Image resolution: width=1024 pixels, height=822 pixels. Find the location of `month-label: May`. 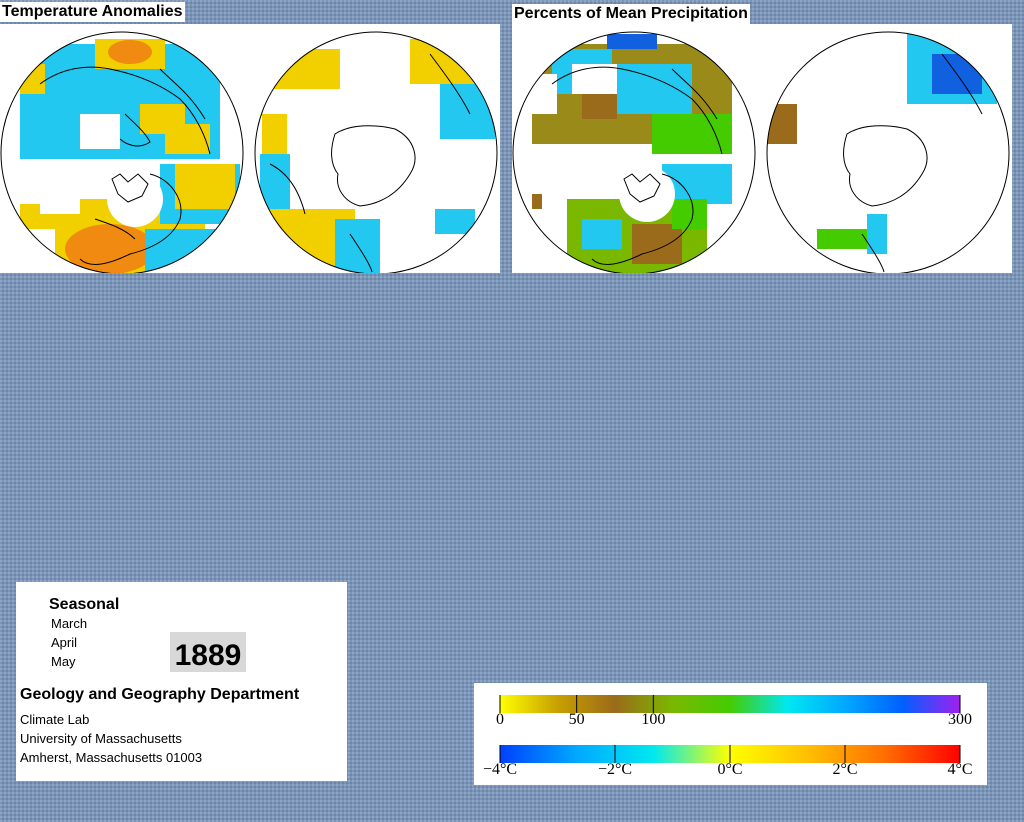

month-label: May is located at coordinates (63, 661).